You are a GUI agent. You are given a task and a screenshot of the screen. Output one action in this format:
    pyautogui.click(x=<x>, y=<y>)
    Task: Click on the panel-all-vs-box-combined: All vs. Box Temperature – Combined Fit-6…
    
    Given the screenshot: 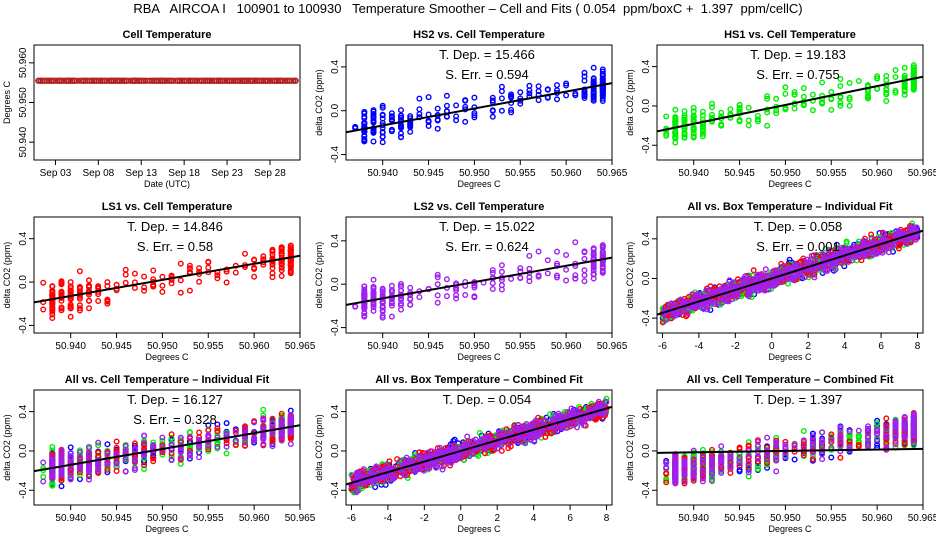 What is the action you would take?
    pyautogui.click(x=463, y=454)
    